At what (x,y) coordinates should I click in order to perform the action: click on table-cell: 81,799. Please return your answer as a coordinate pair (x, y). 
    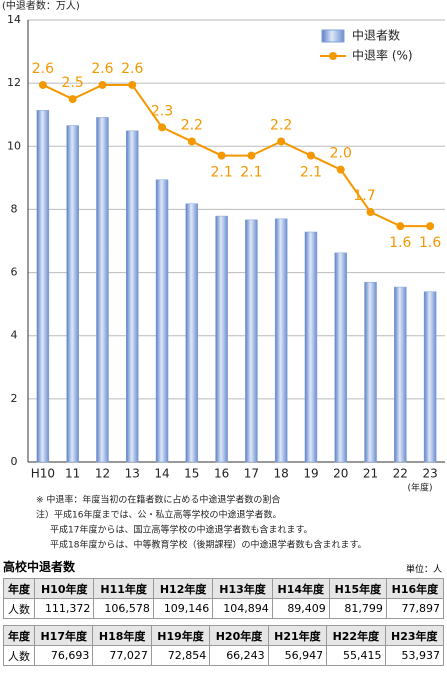
    Looking at the image, I should click on (357, 608).